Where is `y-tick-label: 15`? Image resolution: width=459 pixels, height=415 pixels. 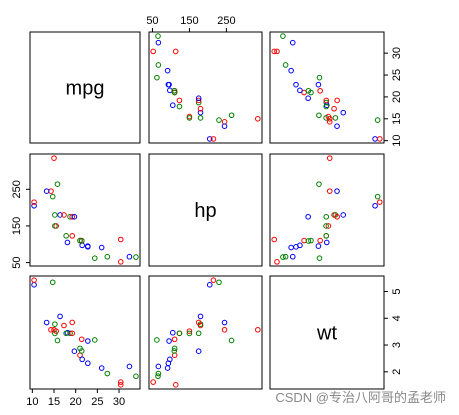 y-tick-label: 15 is located at coordinates (397, 119).